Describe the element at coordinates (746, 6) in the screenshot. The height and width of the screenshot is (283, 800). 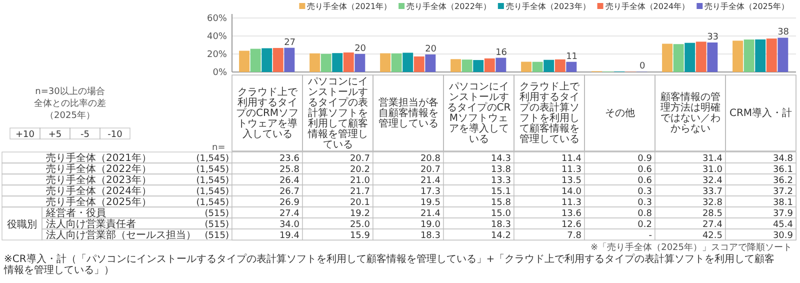
I see `legend-label: 売り手全体（2025年）` at that location.